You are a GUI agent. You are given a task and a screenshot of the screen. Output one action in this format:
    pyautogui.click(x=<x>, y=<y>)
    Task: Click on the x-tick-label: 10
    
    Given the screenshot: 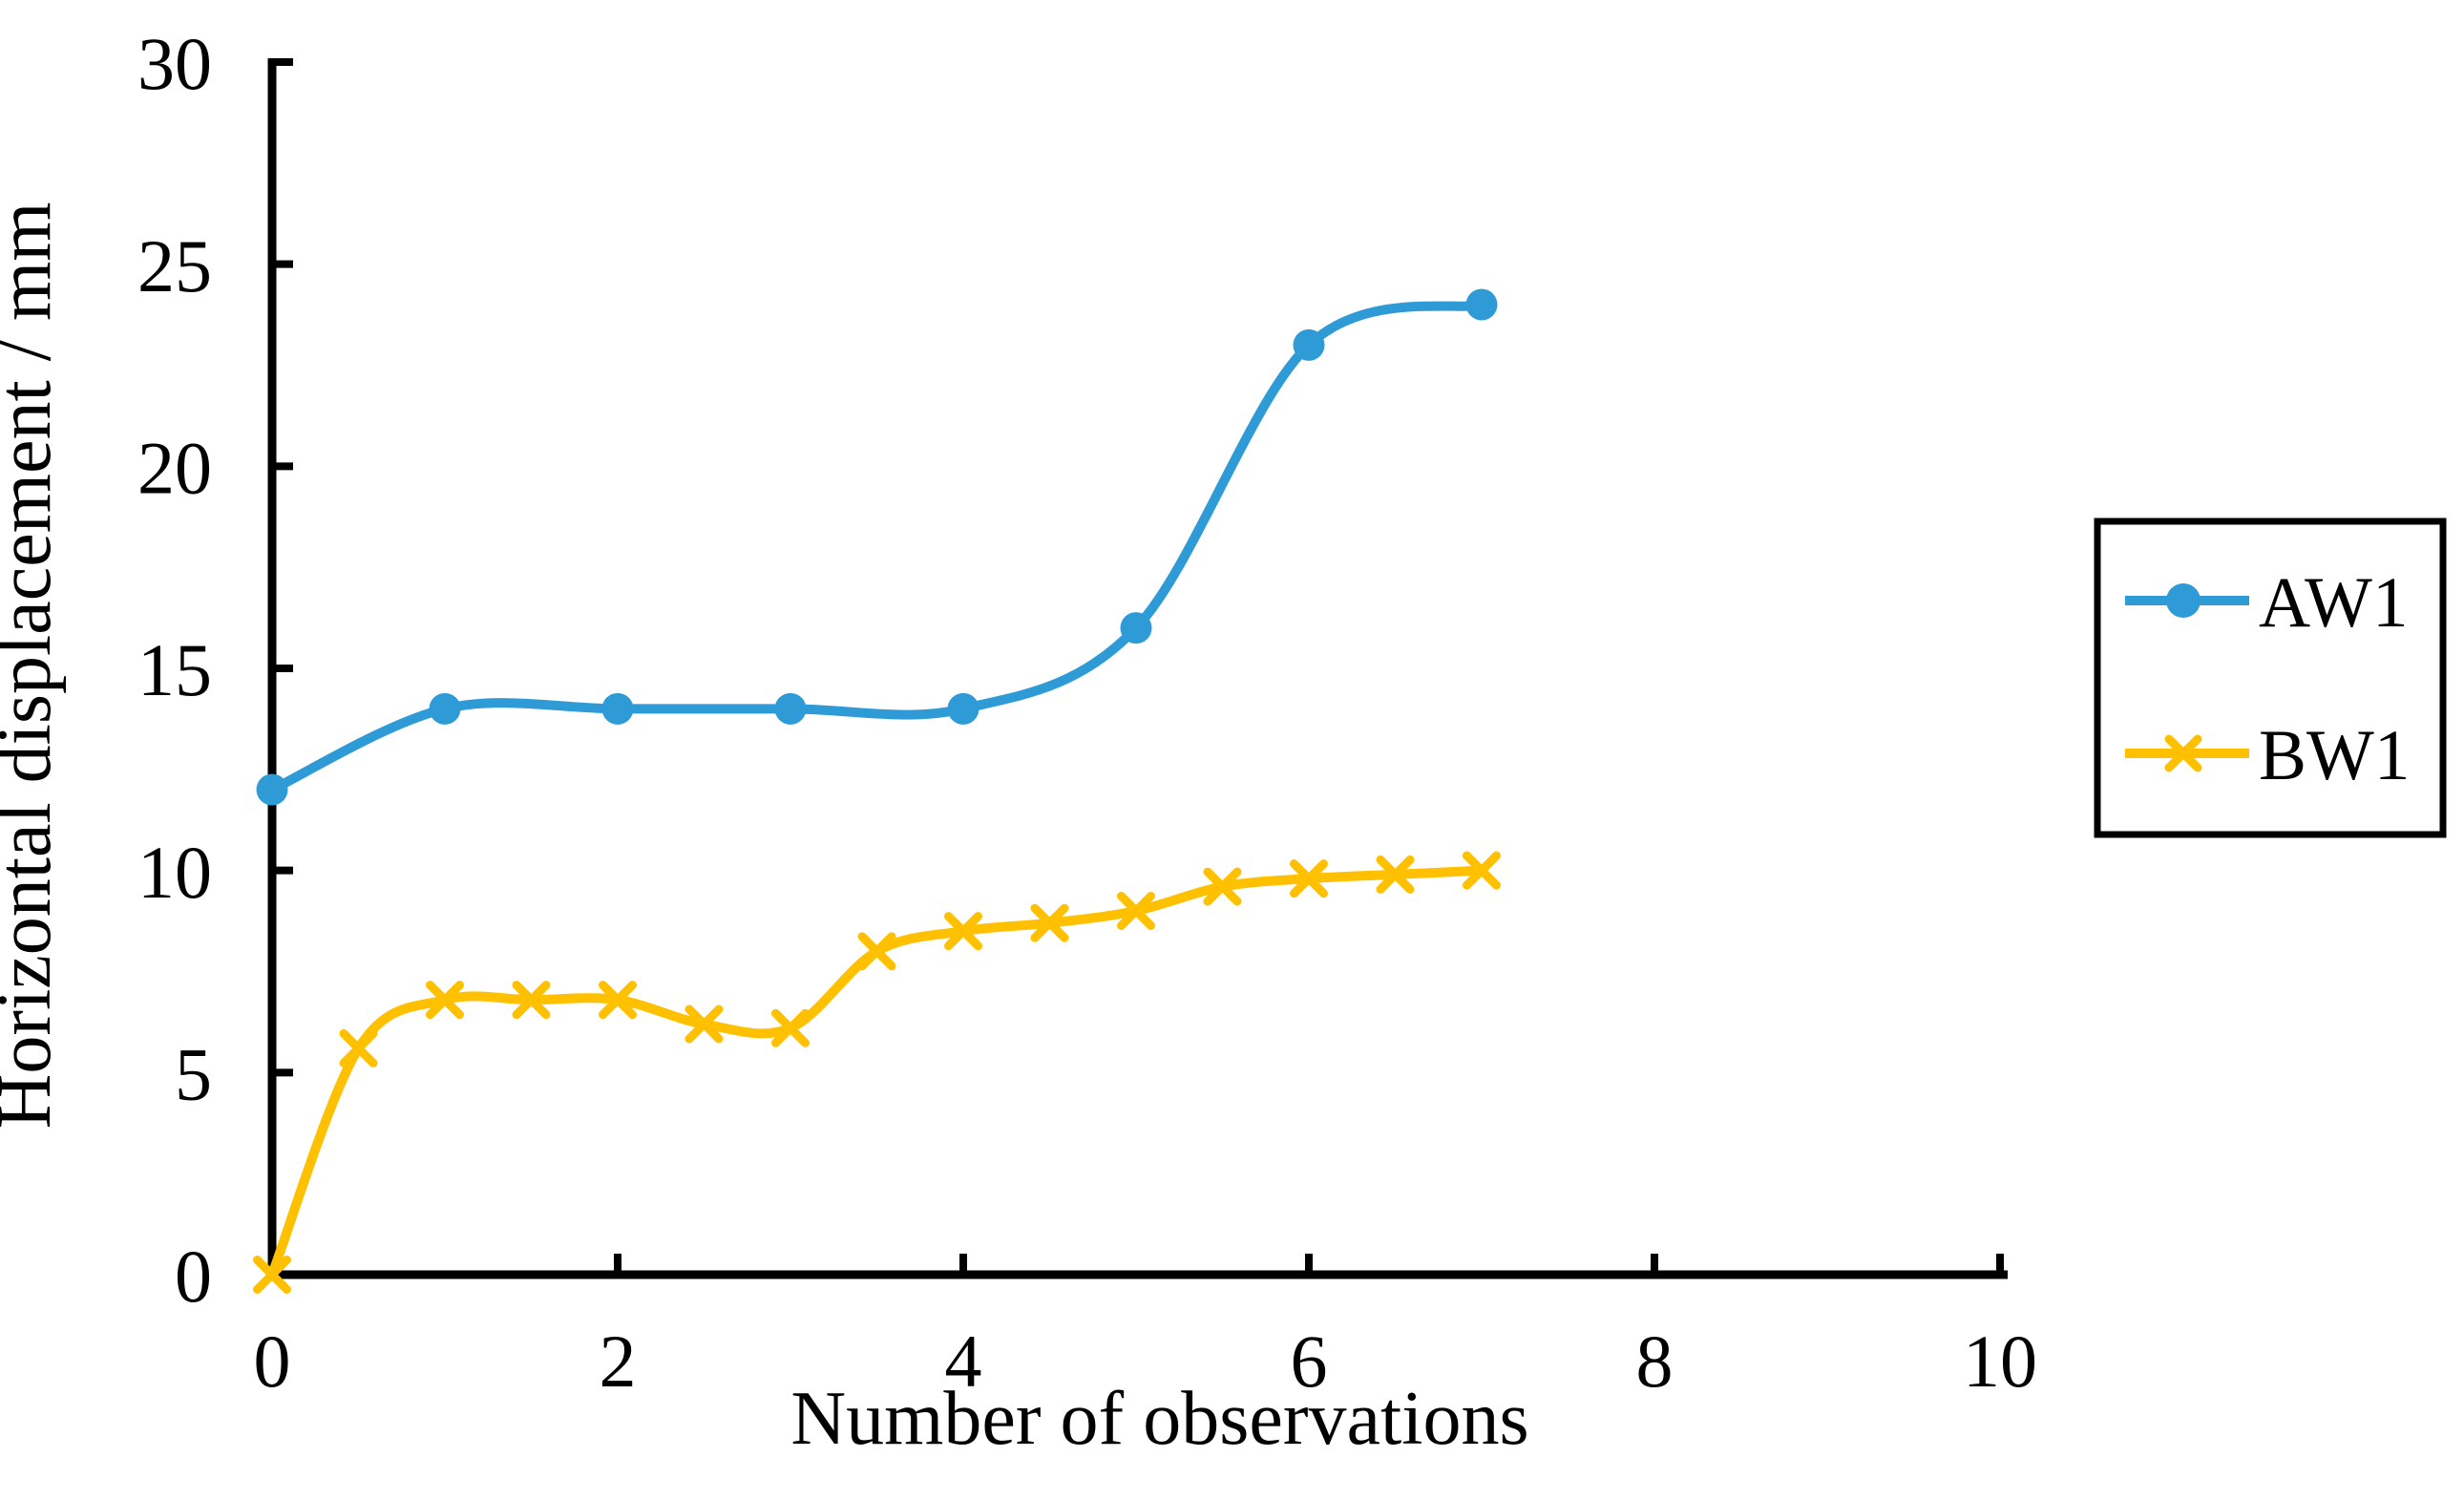 What is the action you would take?
    pyautogui.click(x=2000, y=1361)
    